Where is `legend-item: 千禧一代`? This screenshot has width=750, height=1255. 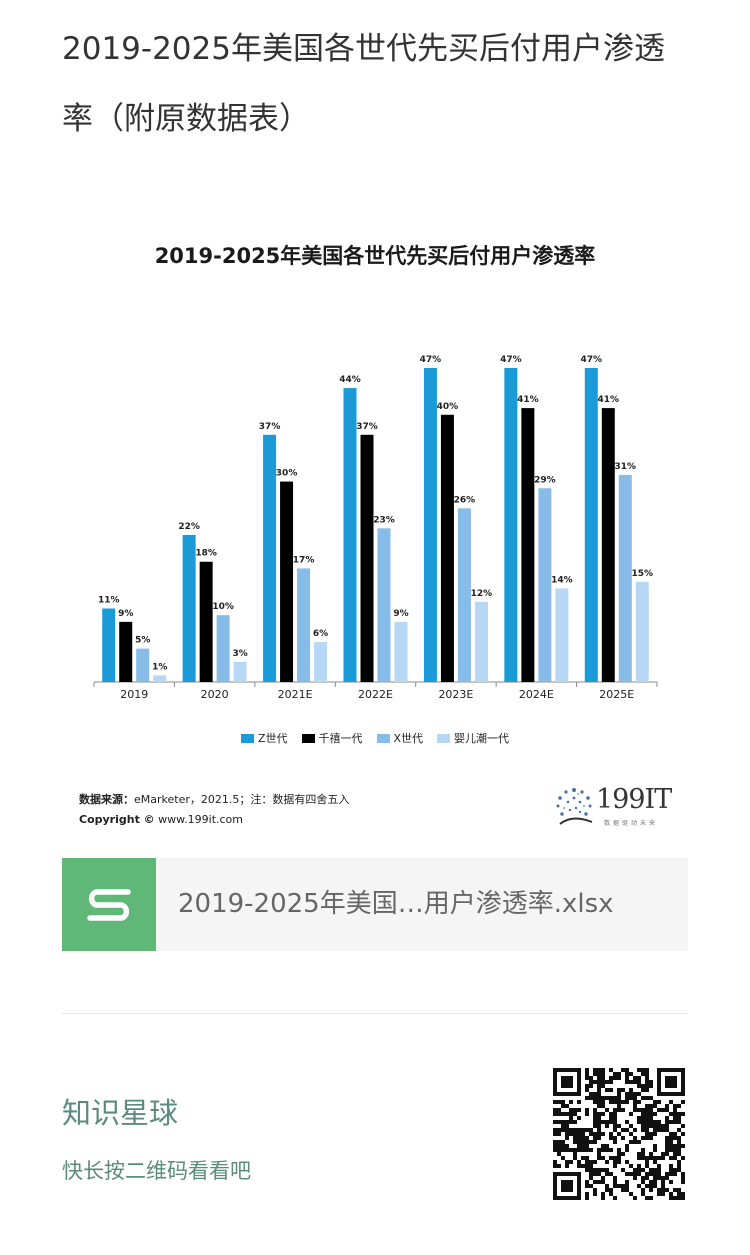
legend-item: 千禧一代 is located at coordinates (332, 738).